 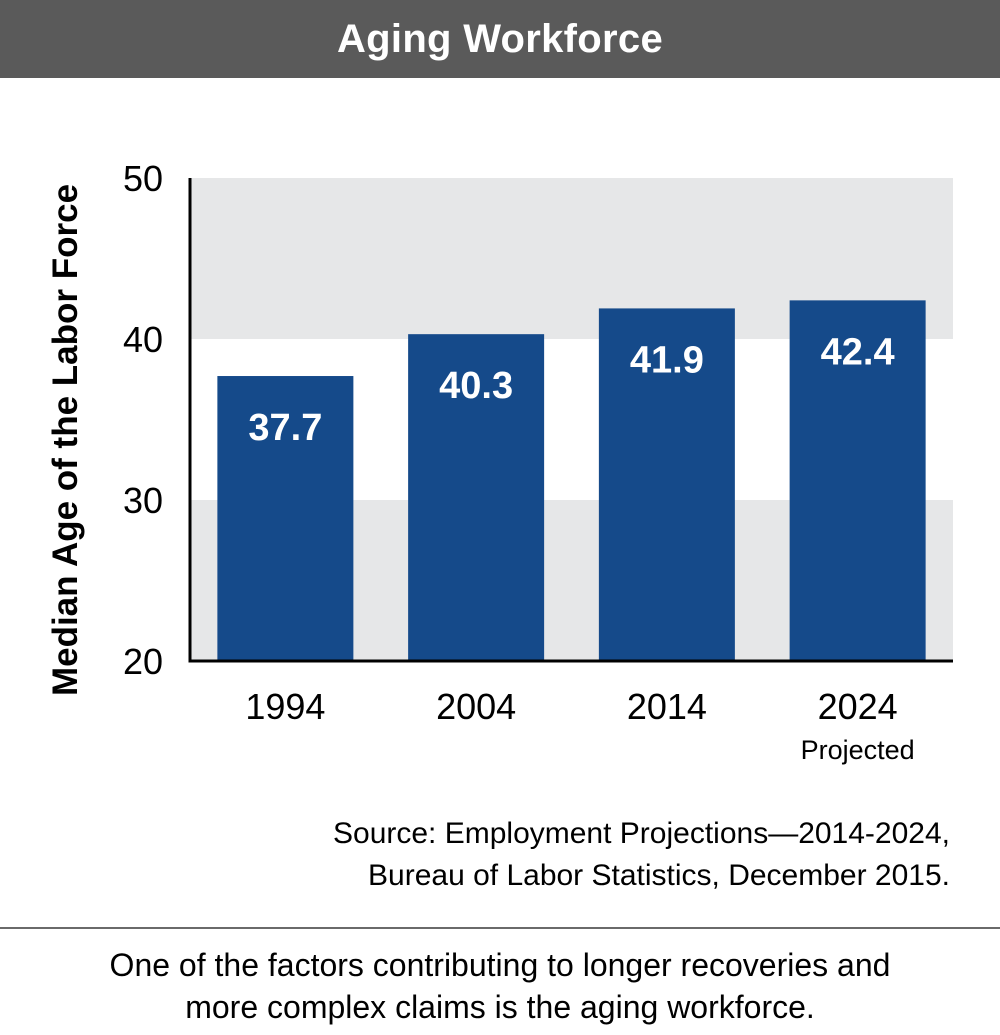 What do you see at coordinates (285, 518) in the screenshot?
I see `bar-1994` at bounding box center [285, 518].